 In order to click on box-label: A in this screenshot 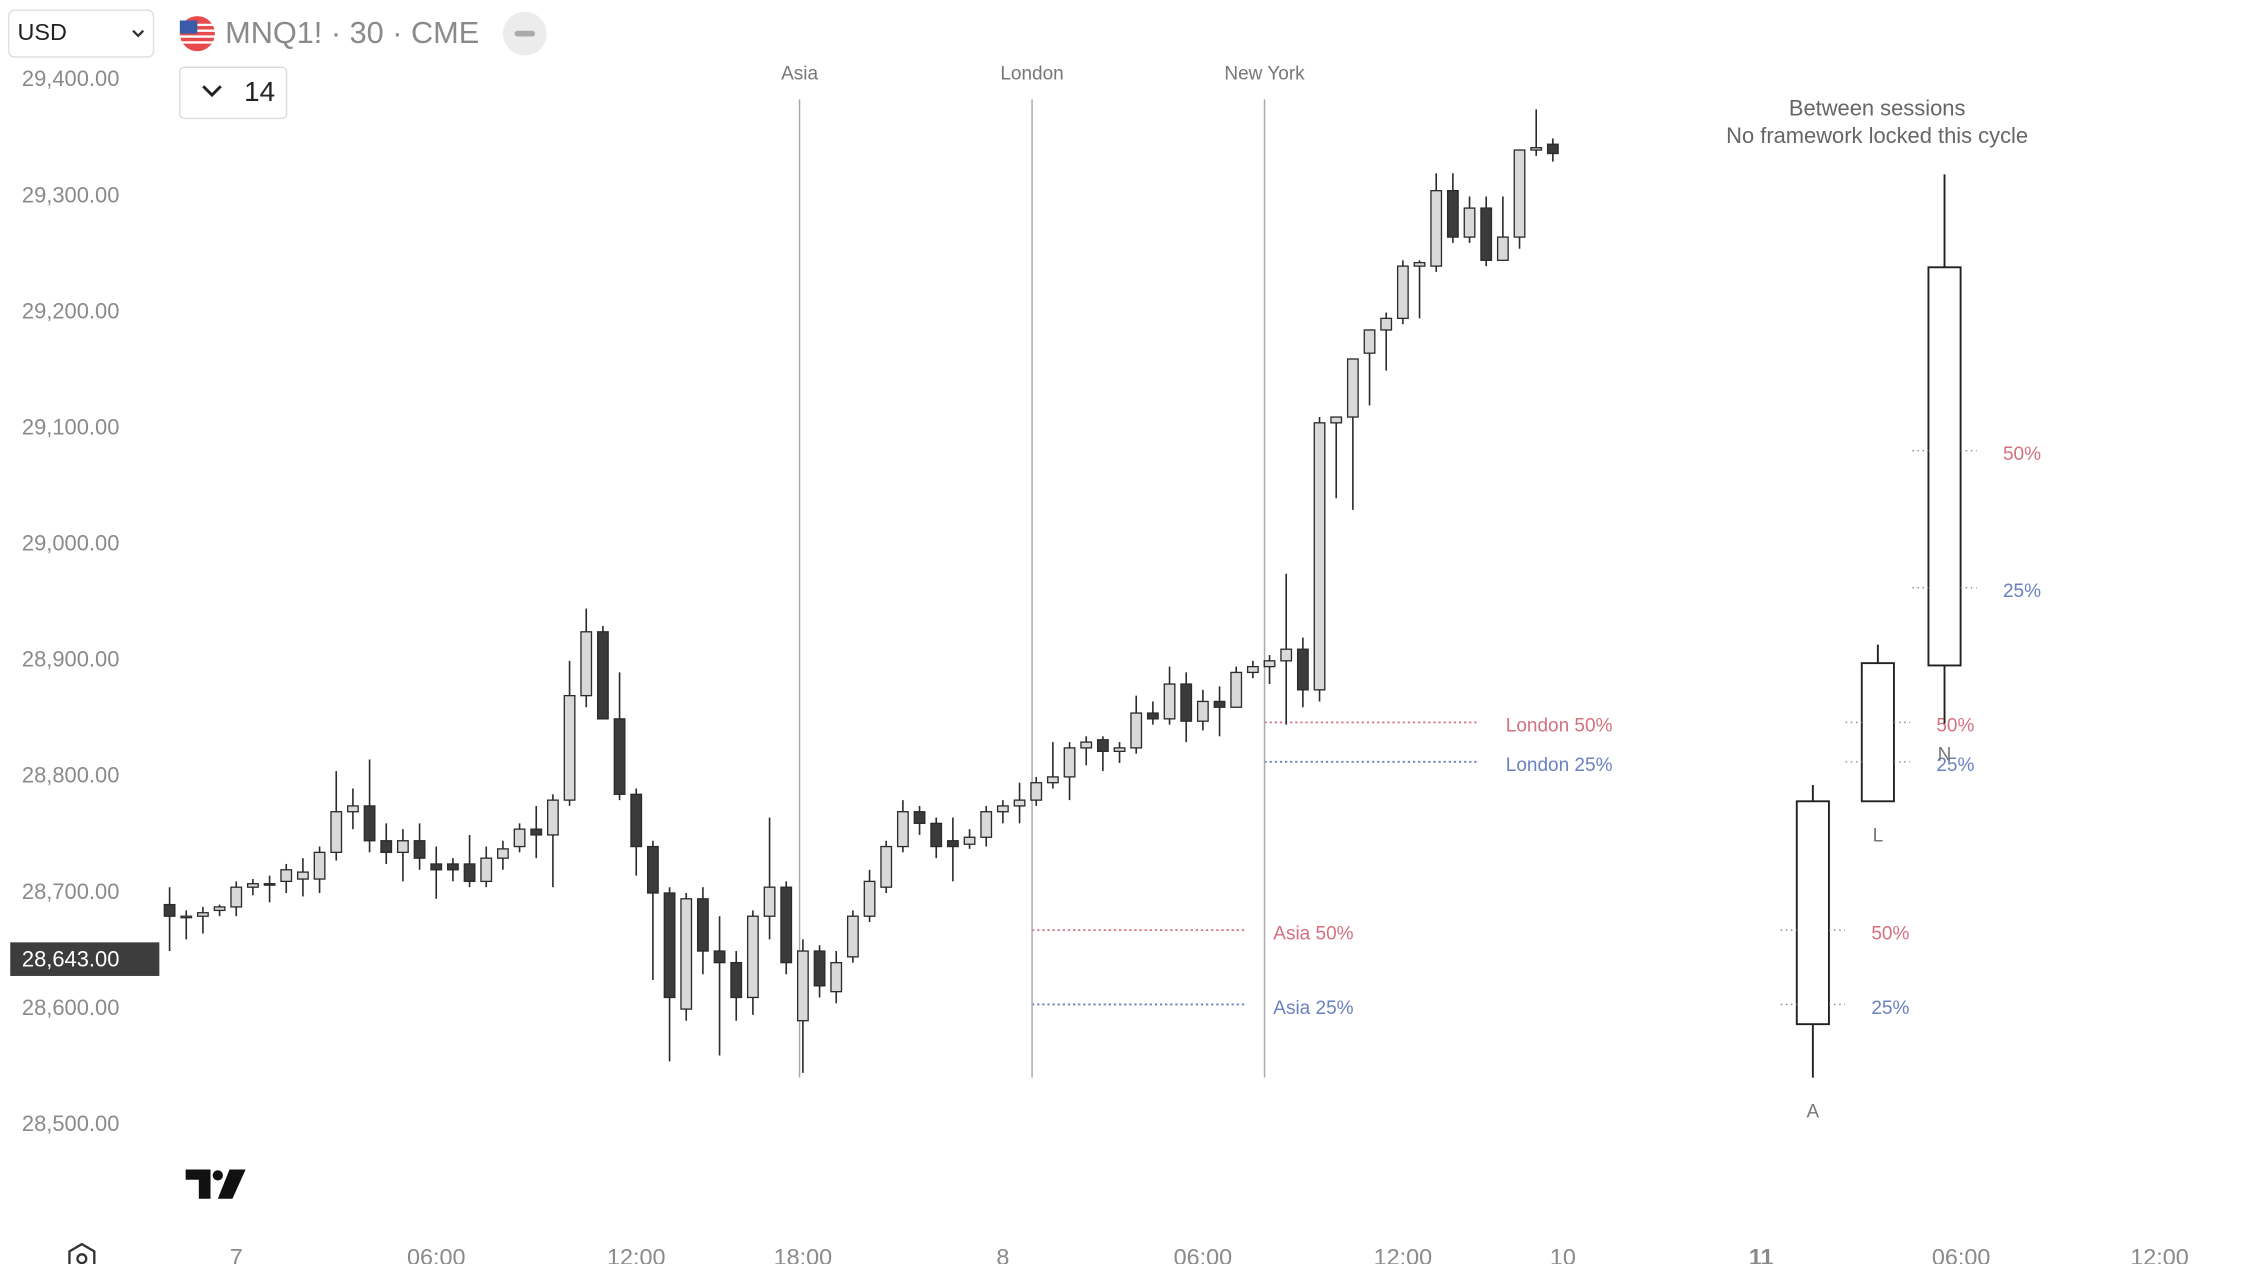, I will do `click(1813, 1112)`.